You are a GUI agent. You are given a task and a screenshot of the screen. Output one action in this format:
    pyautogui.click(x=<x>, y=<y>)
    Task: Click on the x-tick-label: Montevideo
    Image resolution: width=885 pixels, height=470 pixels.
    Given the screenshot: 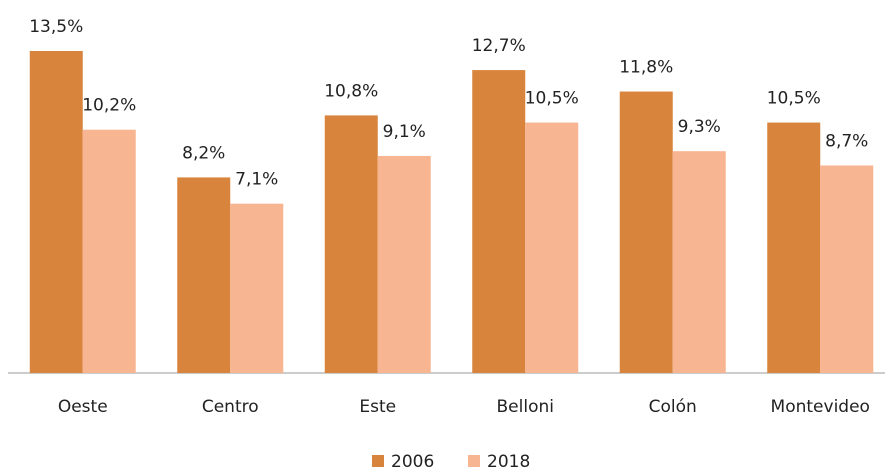 What is the action you would take?
    pyautogui.click(x=820, y=407)
    